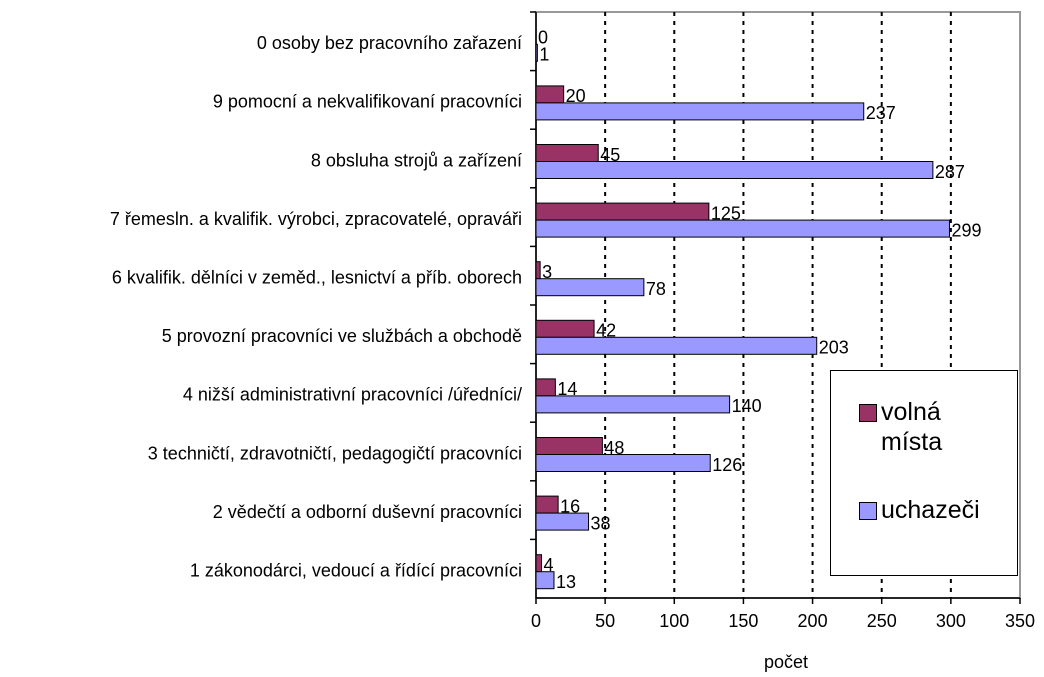 Image resolution: width=1044 pixels, height=677 pixels. Describe the element at coordinates (881, 113) in the screenshot. I see `value-label: 237` at that location.